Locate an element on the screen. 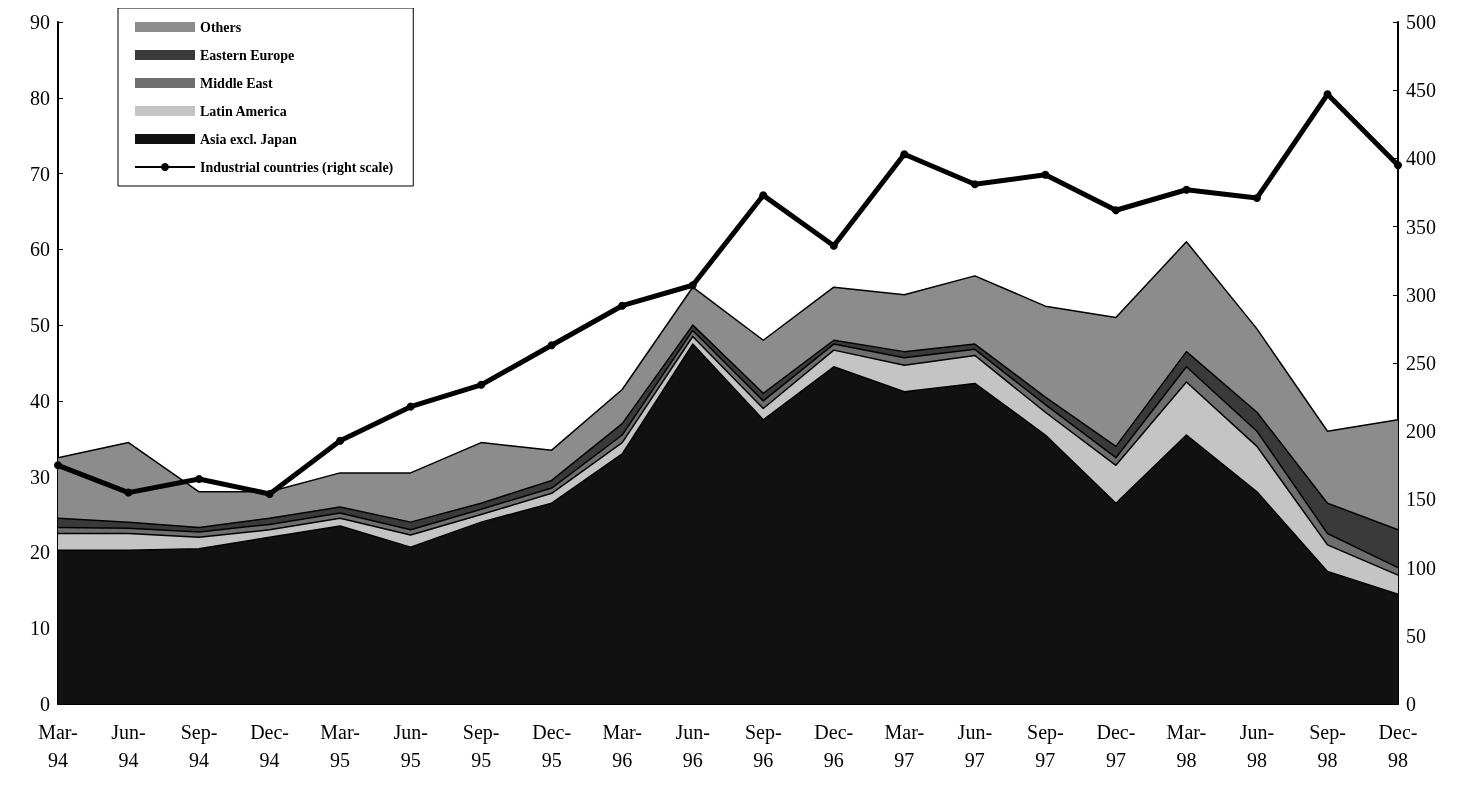 This screenshot has height=802, width=1484. x-tick-label: Jun-94 is located at coordinates (128, 746).